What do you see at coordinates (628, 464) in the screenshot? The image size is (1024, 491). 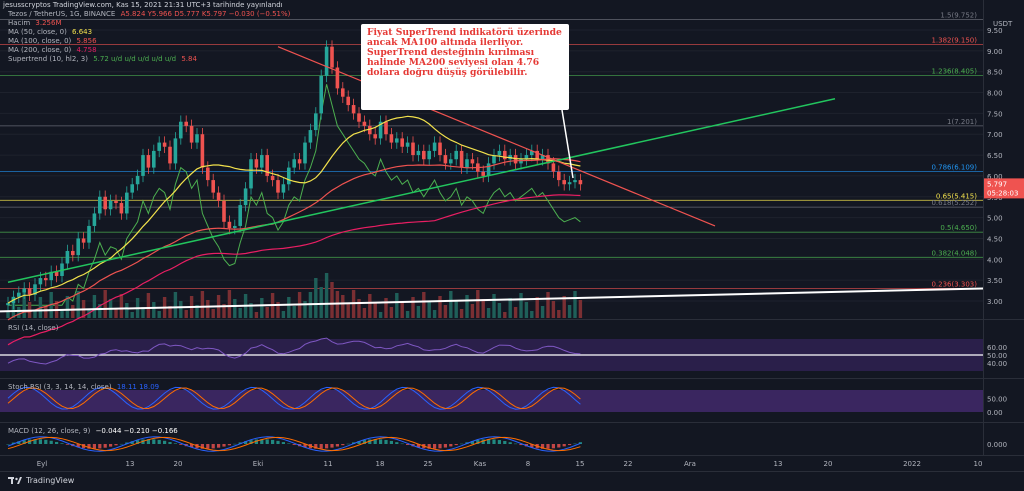 I see `x-tick-label: 22` at bounding box center [628, 464].